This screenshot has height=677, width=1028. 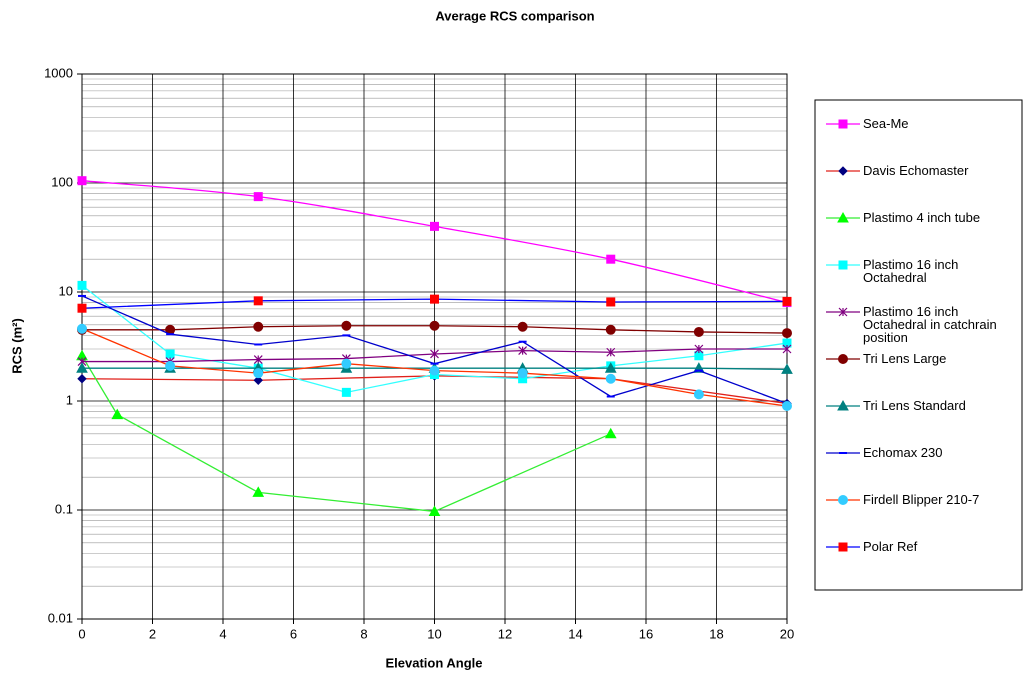 I want to click on legend-label: Tri Lens Standard, so click(x=914, y=405).